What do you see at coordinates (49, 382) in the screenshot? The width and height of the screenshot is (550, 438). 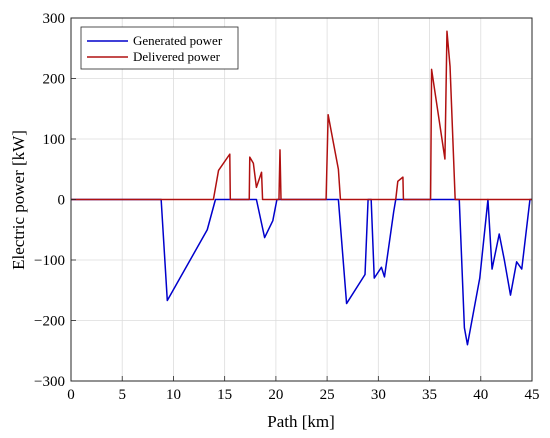 I see `y-tick-label: −300` at bounding box center [49, 382].